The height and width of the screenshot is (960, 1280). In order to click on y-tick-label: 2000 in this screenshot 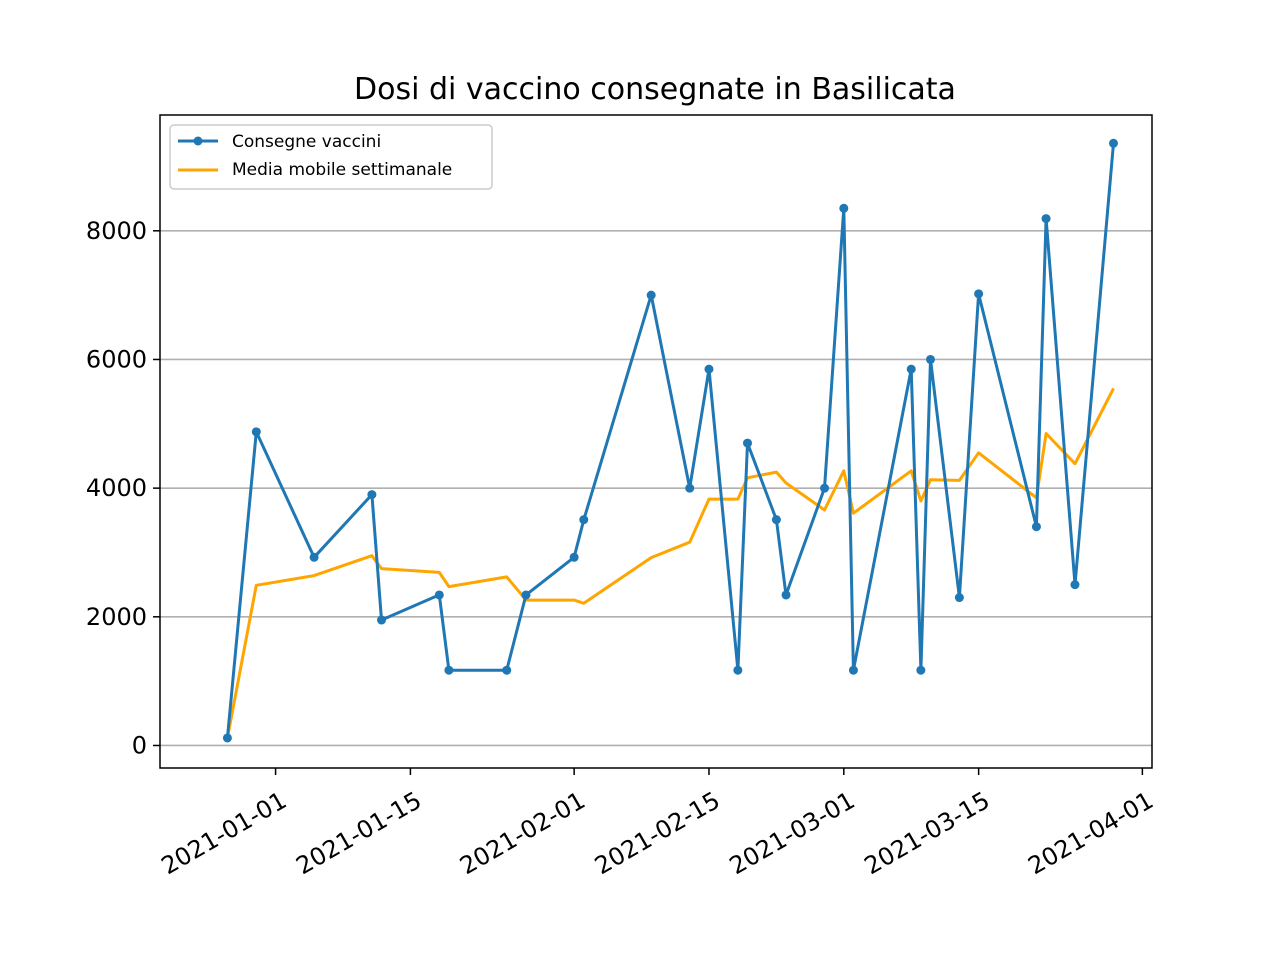, I will do `click(116, 617)`.